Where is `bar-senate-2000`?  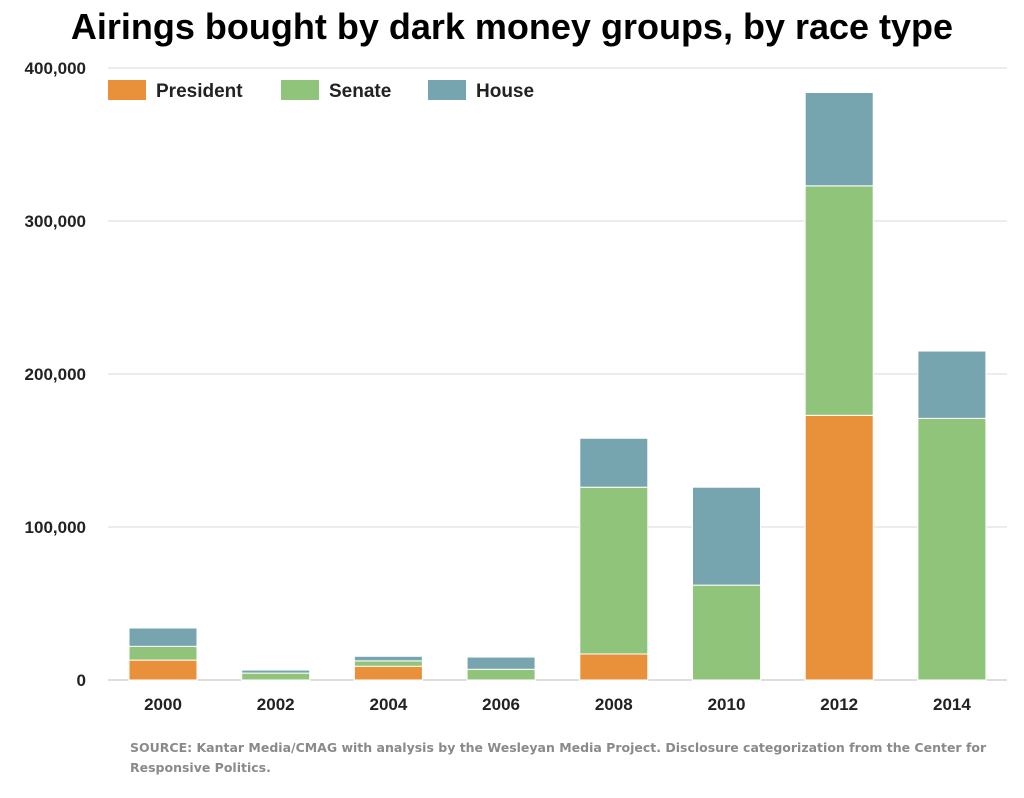 bar-senate-2000 is located at coordinates (163, 653).